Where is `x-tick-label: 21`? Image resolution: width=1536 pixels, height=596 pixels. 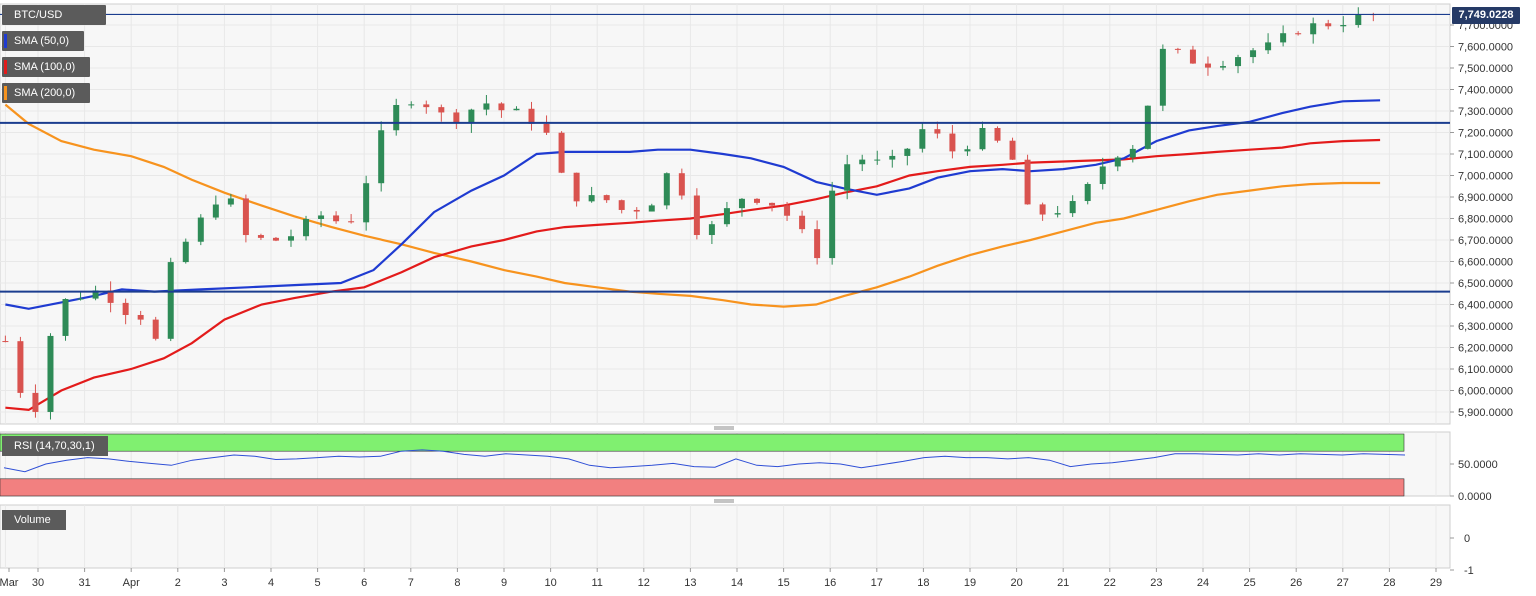
x-tick-label: 21 is located at coordinates (1063, 583).